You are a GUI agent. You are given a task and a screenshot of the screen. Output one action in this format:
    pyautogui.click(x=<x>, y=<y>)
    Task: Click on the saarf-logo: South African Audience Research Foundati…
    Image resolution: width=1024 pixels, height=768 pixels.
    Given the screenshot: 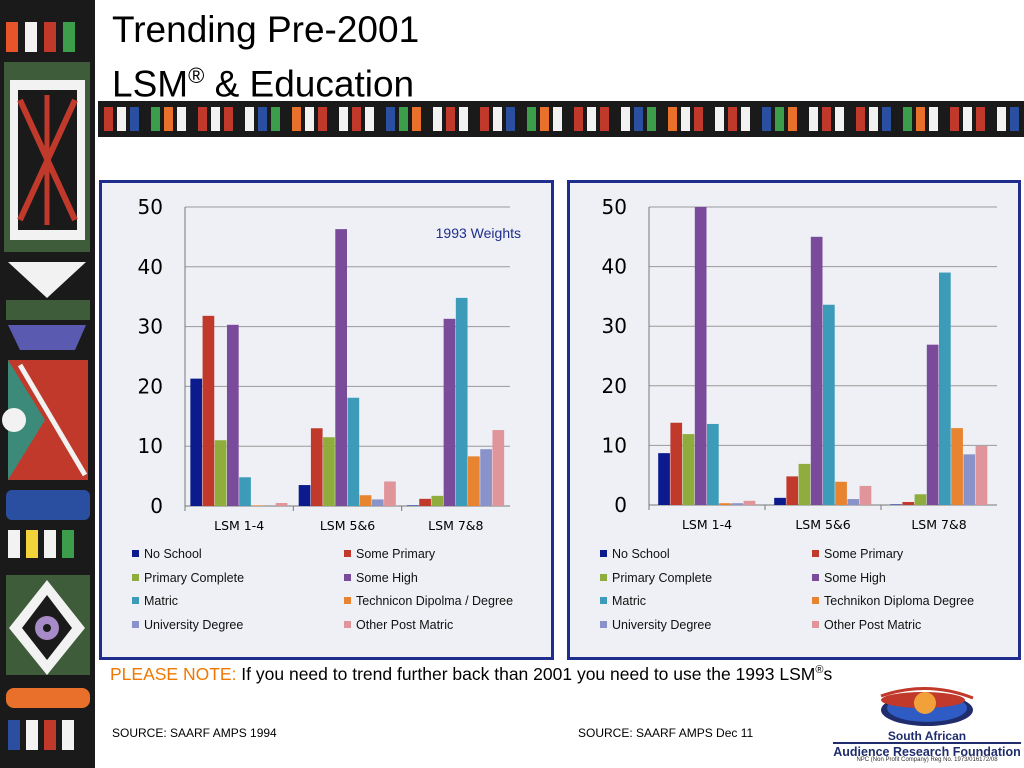 What is the action you would take?
    pyautogui.click(x=927, y=726)
    